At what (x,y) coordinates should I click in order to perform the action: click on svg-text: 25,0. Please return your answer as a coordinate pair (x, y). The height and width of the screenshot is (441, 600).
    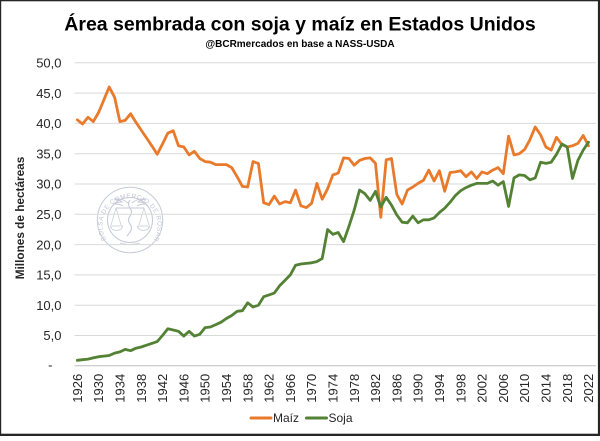
    Looking at the image, I should click on (48, 214).